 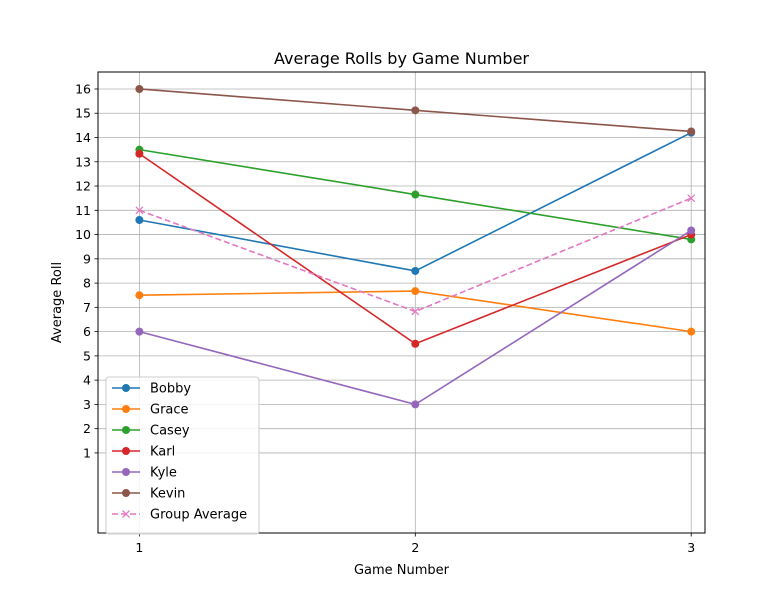 I want to click on x-tick-label: 2, so click(x=415, y=547).